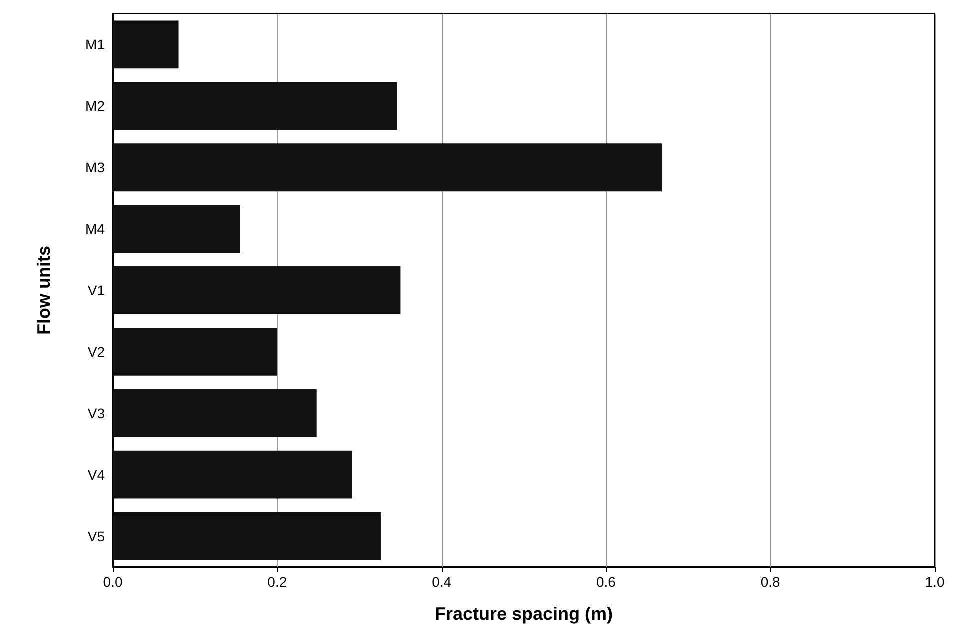 Image resolution: width=962 pixels, height=637 pixels. What do you see at coordinates (770, 582) in the screenshot?
I see `x-tick-label: 0.8` at bounding box center [770, 582].